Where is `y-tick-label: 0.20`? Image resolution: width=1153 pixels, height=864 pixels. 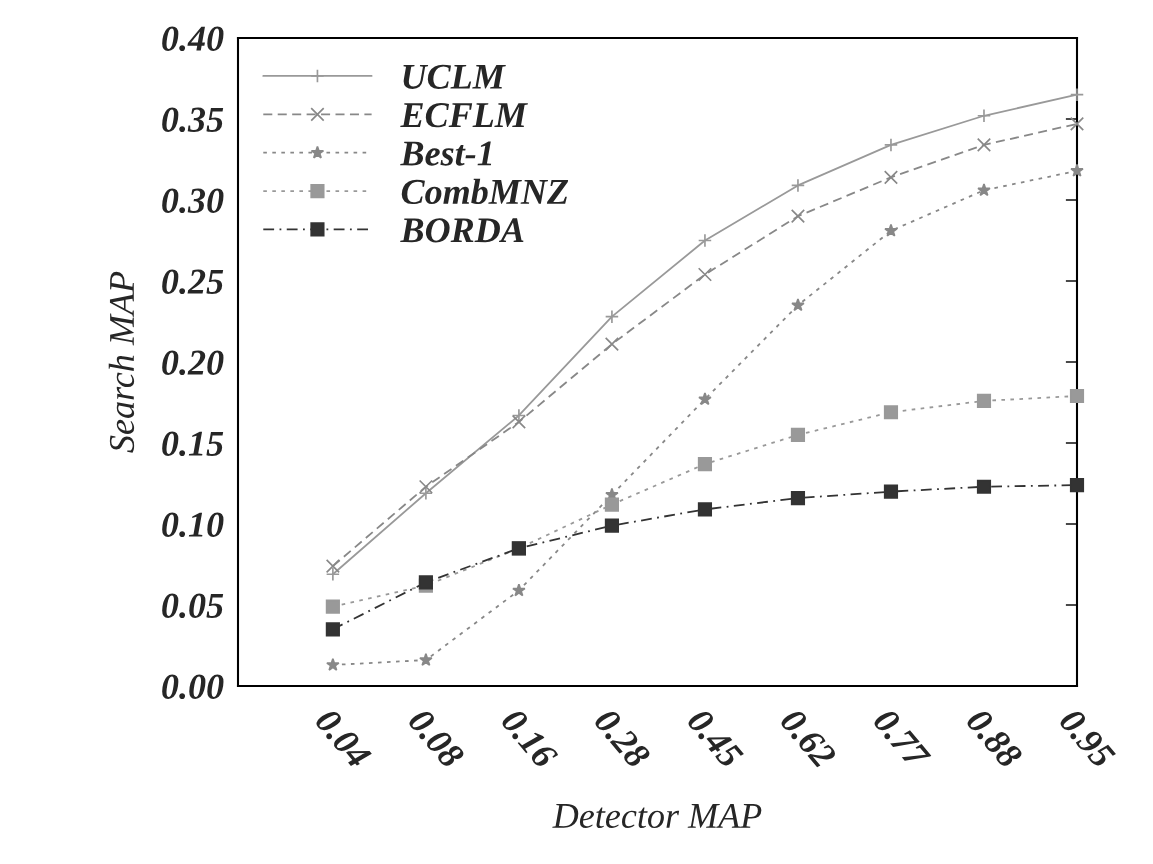 y-tick-label: 0.20 is located at coordinates (193, 363).